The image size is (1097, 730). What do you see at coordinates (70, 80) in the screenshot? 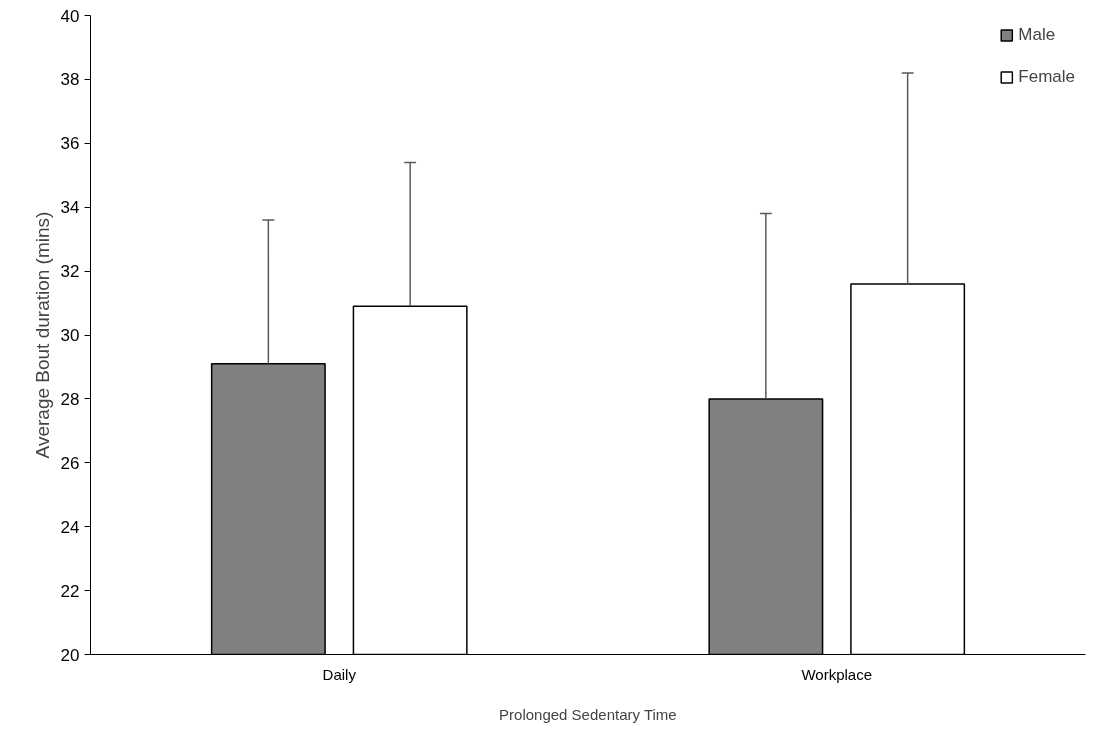
I see `y-tick-label: 38` at bounding box center [70, 80].